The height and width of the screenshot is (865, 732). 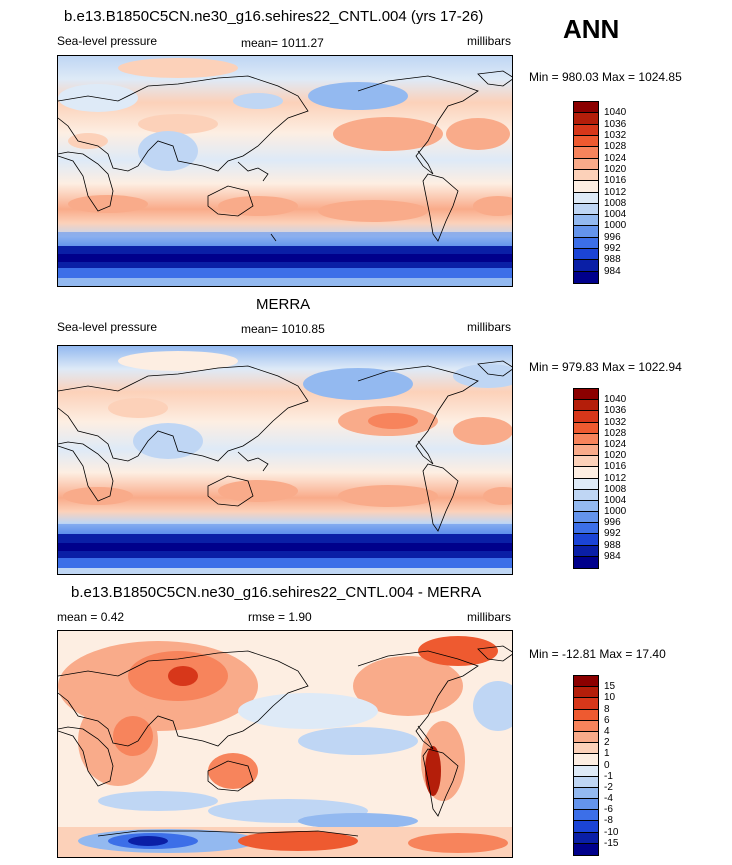 What do you see at coordinates (608, 810) in the screenshot?
I see `colorbar-tick-label: -6` at bounding box center [608, 810].